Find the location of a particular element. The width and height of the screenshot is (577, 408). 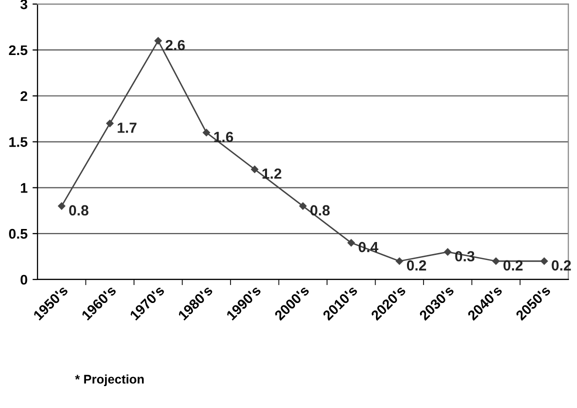

text: * Projection is located at coordinates (109, 380).